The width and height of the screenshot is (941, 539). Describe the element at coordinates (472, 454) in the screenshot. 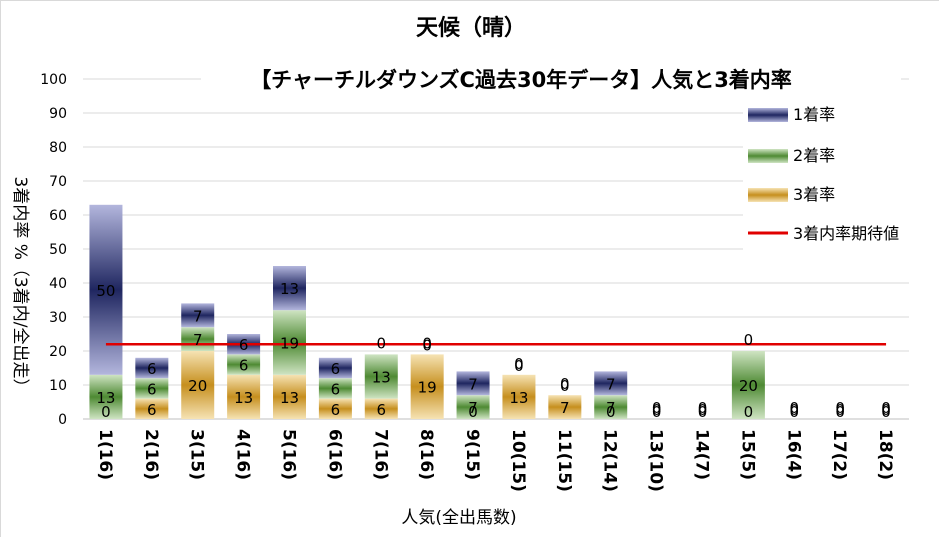

I see `x-tick-label: 9(15)` at that location.